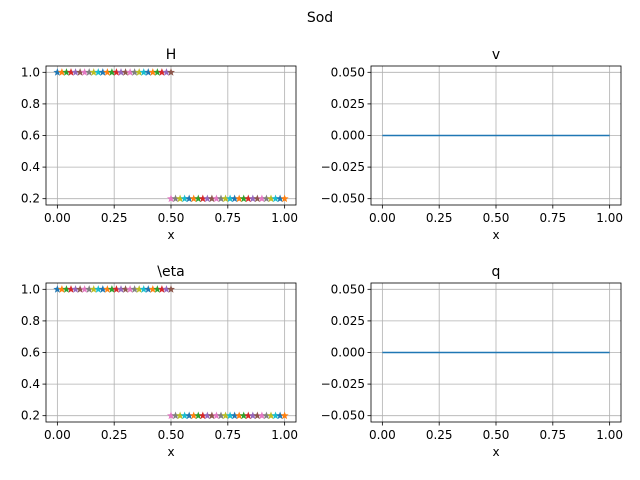  I want to click on subplot-title: H, so click(171, 55).